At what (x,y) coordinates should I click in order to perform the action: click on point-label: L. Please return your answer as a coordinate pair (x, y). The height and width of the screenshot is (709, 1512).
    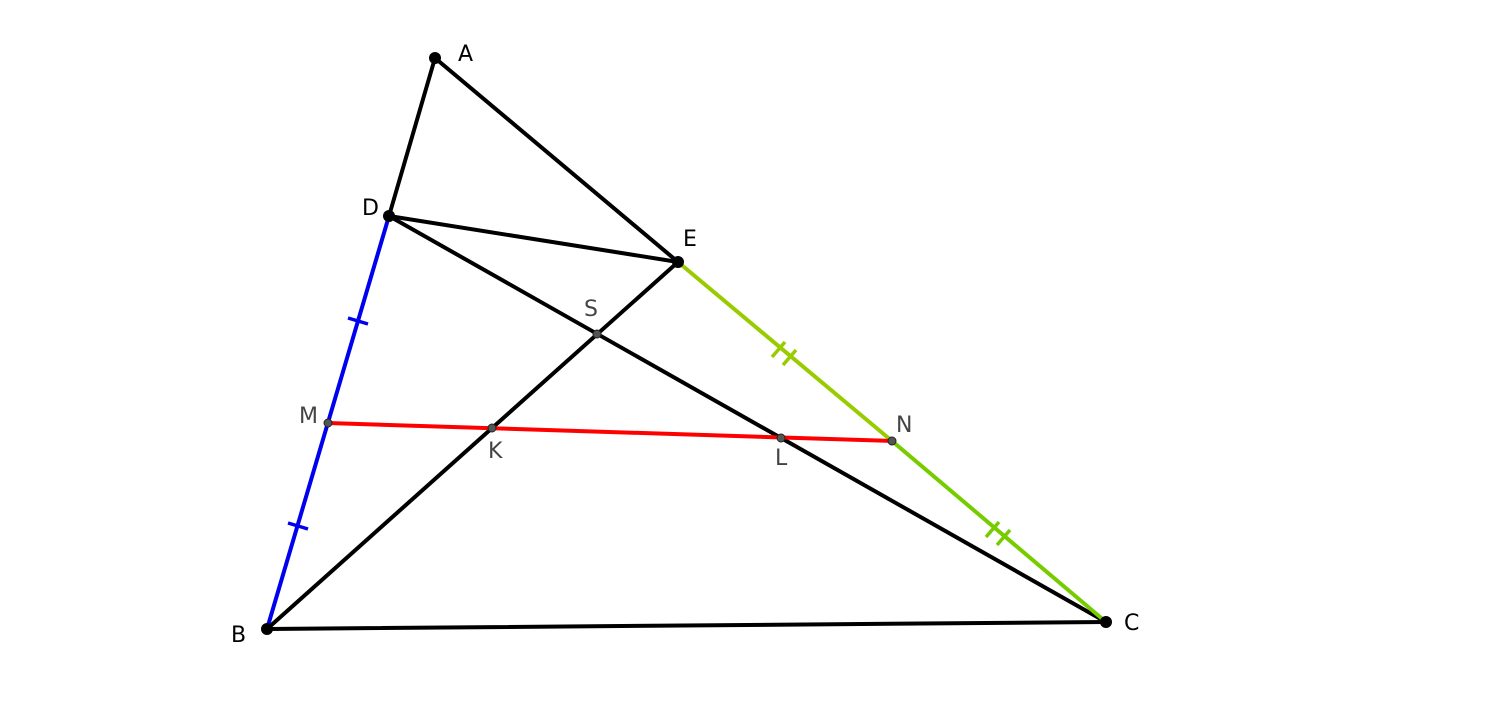
    Looking at the image, I should click on (781, 458).